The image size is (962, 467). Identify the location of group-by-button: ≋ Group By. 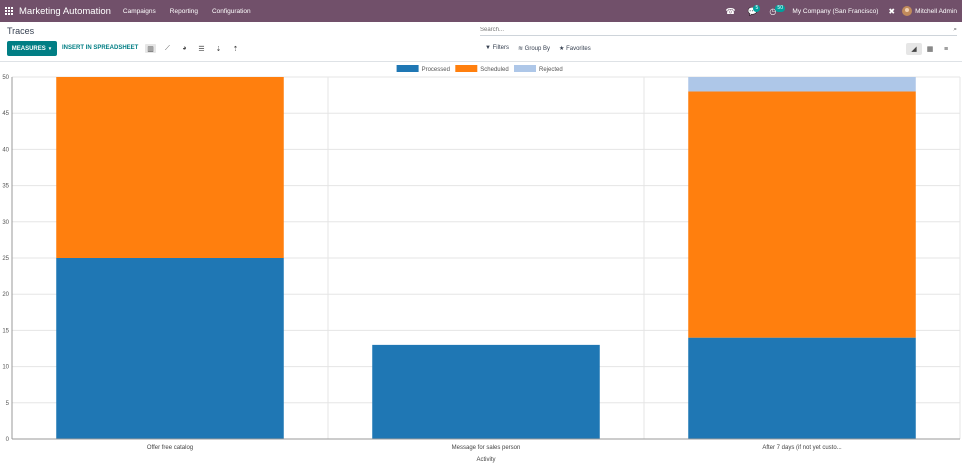
(534, 48).